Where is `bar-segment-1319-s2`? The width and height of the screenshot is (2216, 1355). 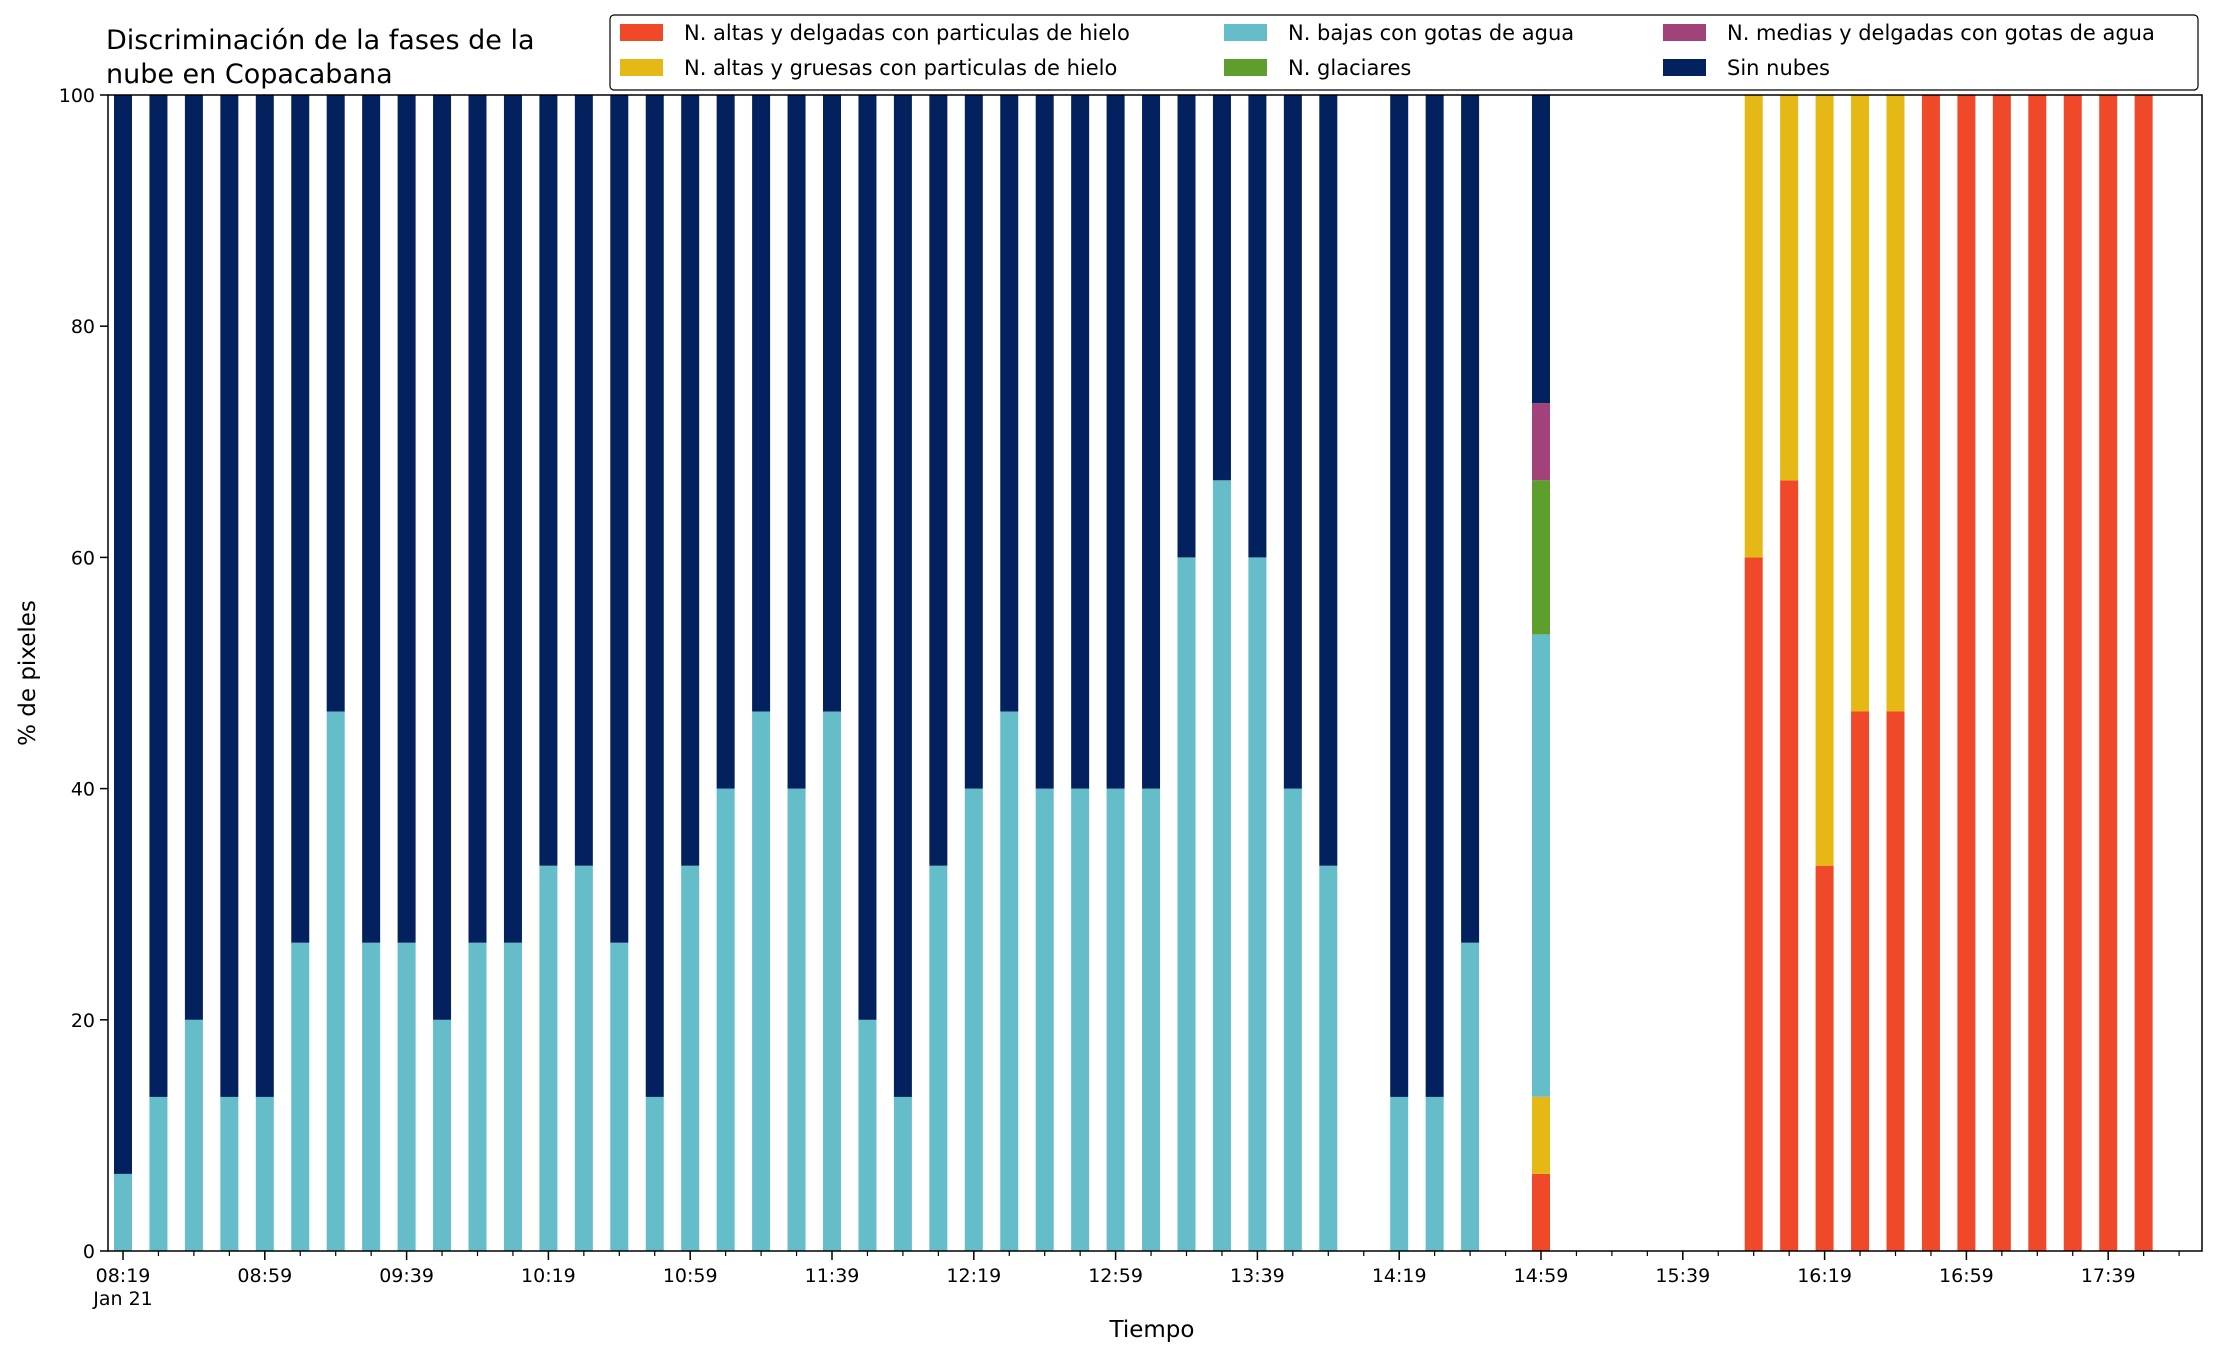 bar-segment-1319-s2 is located at coordinates (1186, 904).